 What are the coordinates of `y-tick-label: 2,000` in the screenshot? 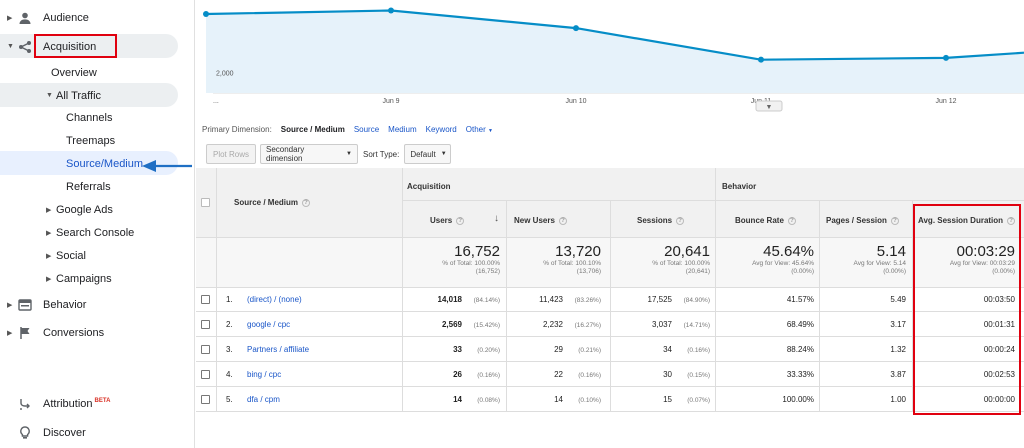 It's located at (225, 74).